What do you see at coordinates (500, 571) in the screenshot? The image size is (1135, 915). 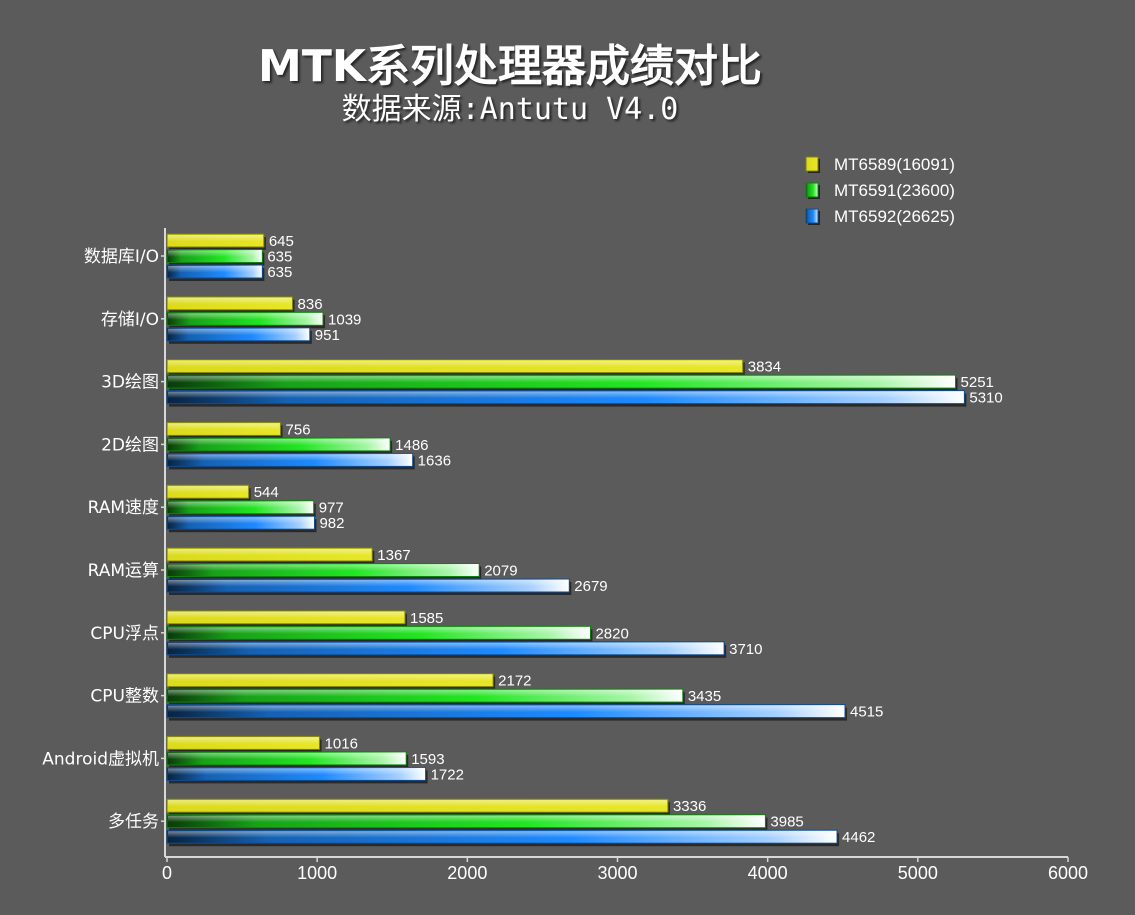 I see `data-label: 2079` at bounding box center [500, 571].